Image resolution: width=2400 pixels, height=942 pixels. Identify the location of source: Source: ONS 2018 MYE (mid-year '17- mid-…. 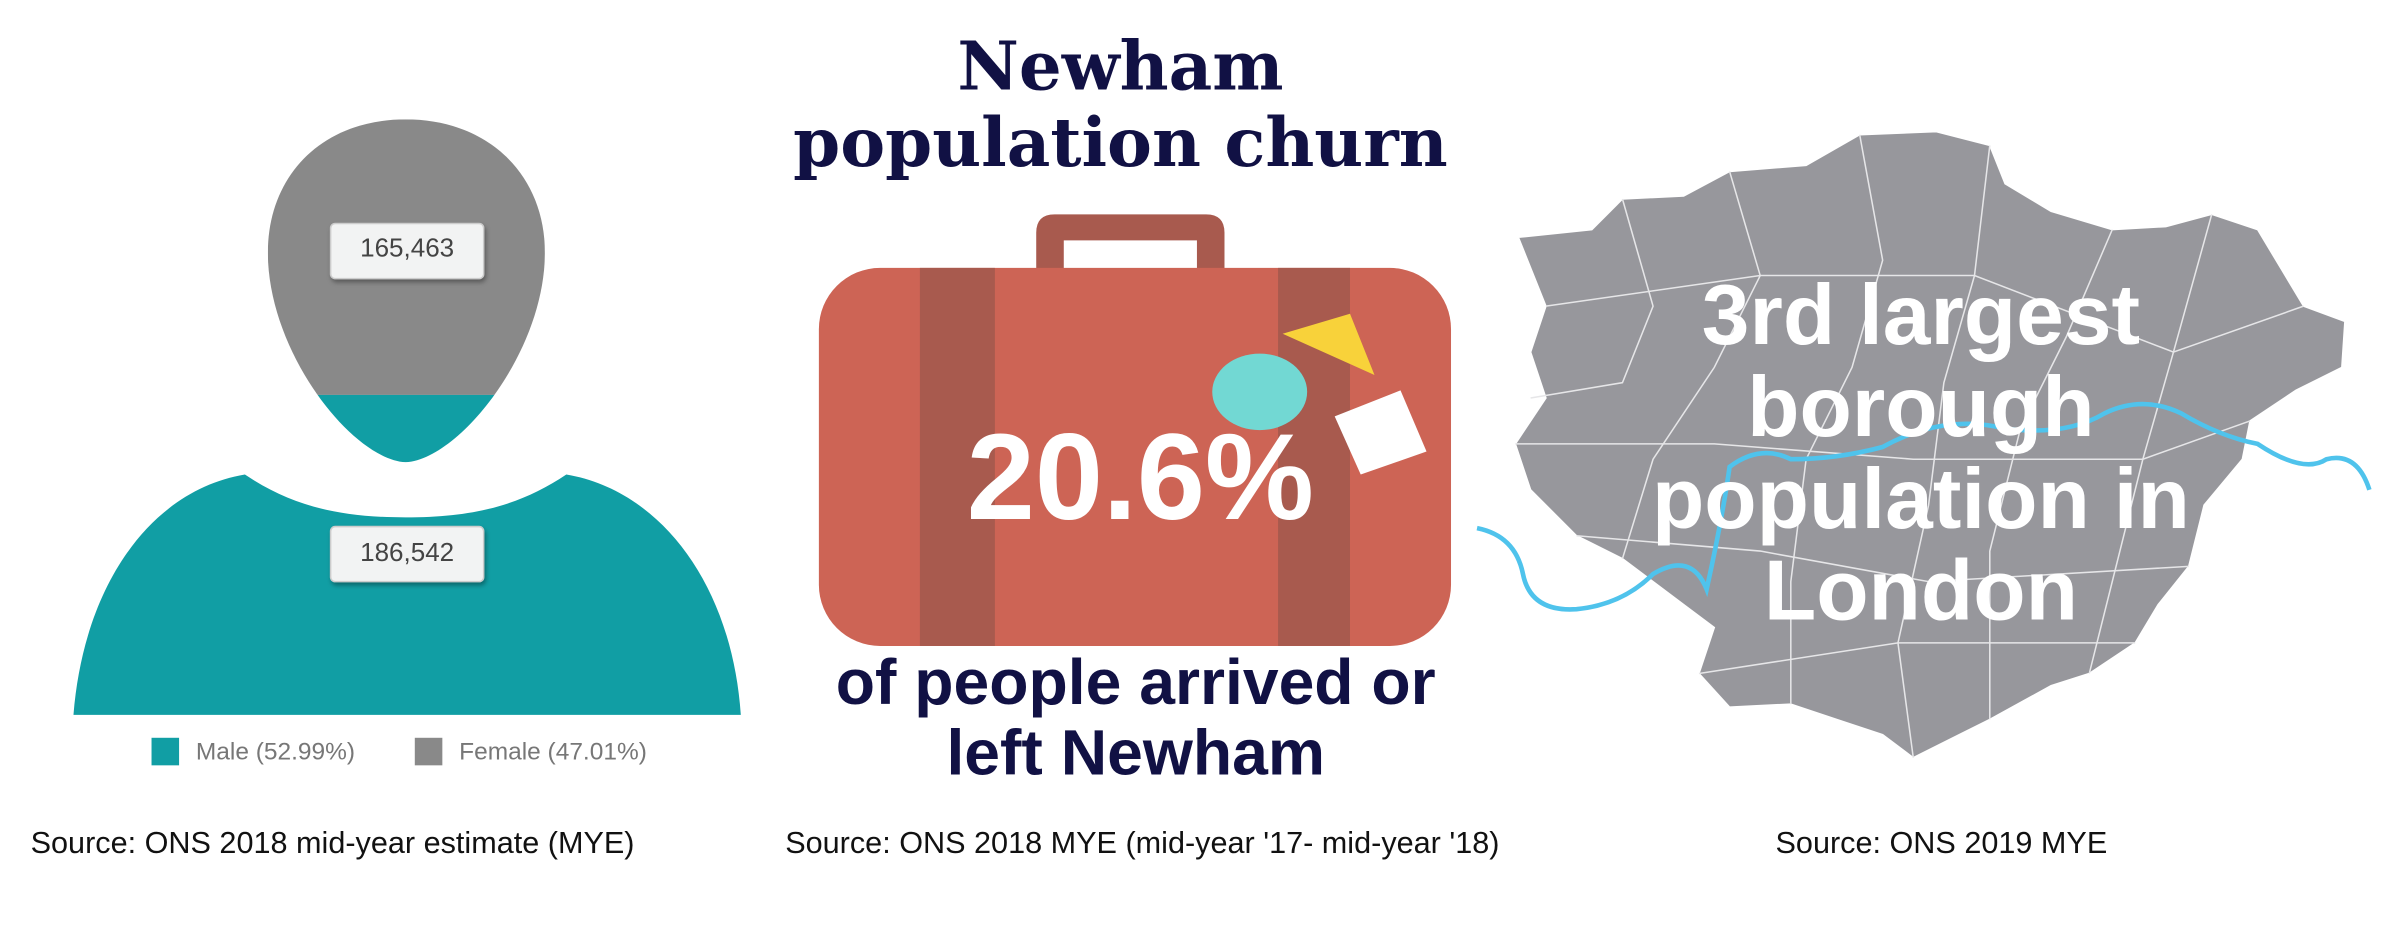
(1142, 843).